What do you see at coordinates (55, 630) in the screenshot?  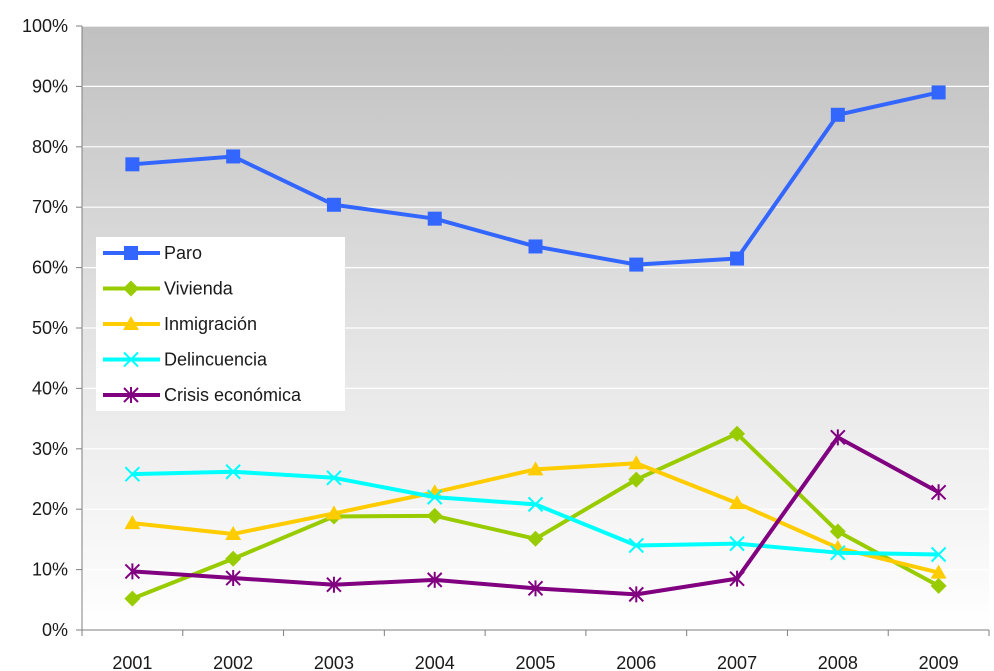 I see `y-tick-label: 0%` at bounding box center [55, 630].